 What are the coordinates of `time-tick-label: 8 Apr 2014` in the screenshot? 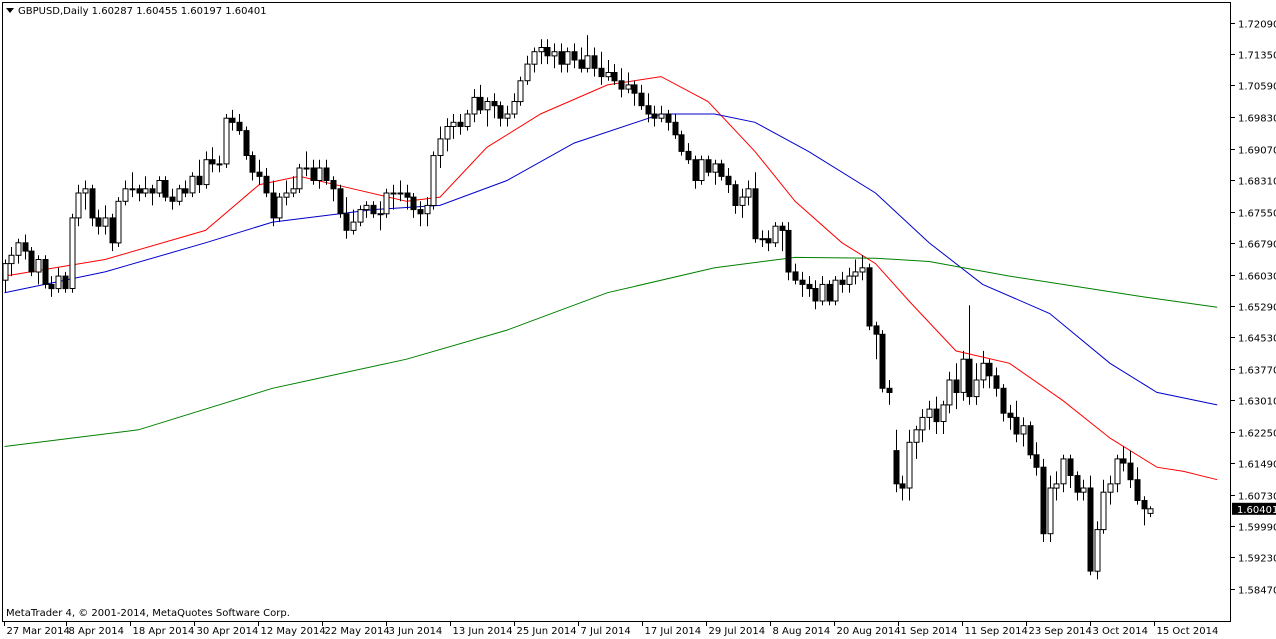 It's located at (96, 631).